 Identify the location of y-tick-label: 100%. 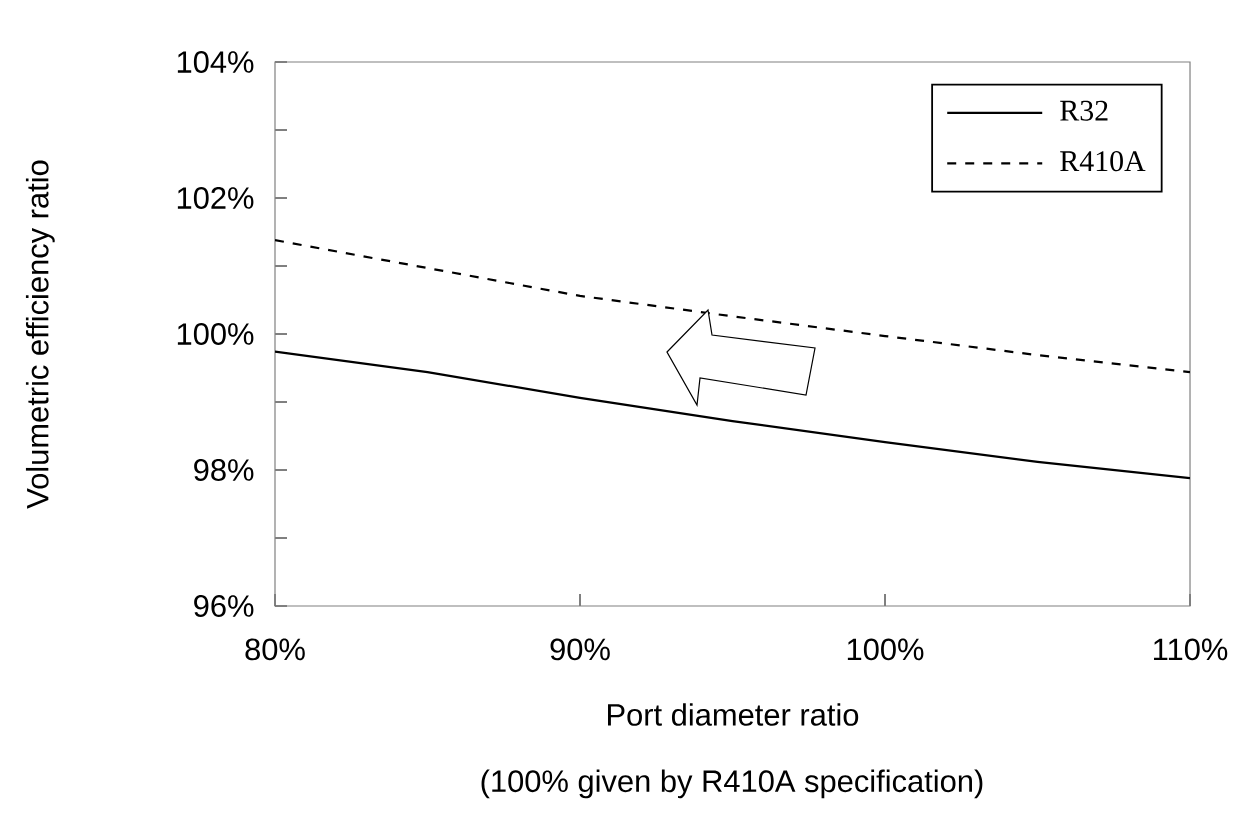
(215, 334).